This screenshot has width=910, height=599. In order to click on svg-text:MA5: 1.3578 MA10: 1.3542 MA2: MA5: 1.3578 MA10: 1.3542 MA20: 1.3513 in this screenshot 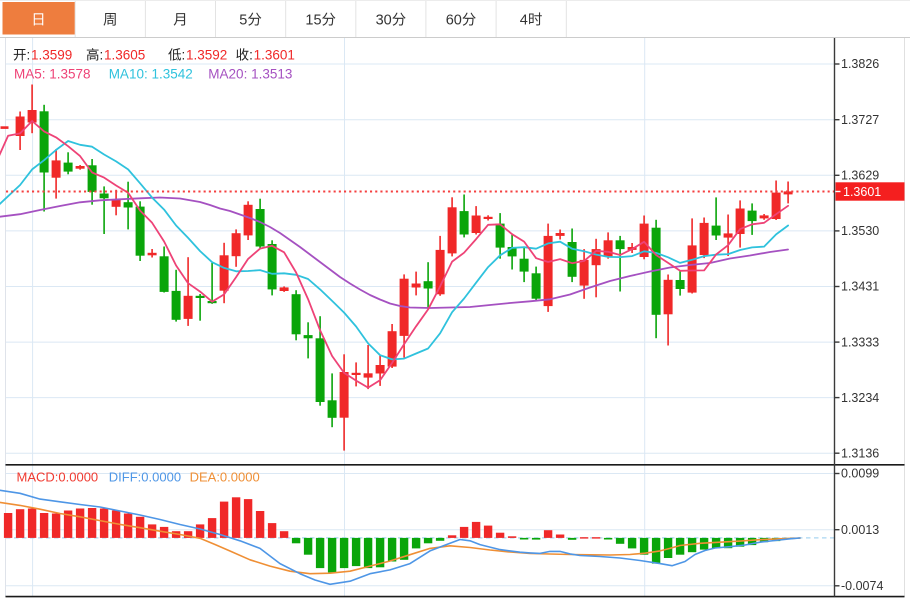, I will do `click(153, 74)`.